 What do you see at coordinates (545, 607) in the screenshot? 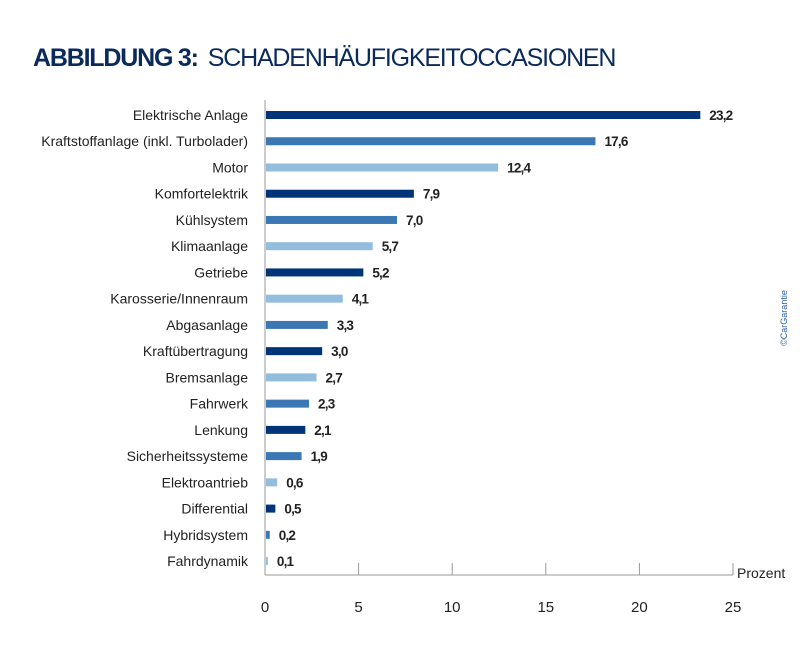
I see `x-tick-label: 15` at bounding box center [545, 607].